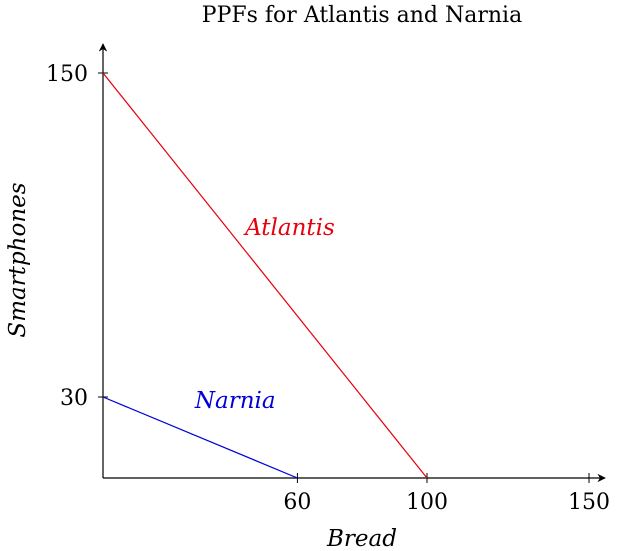 The image size is (634, 551). Describe the element at coordinates (235, 401) in the screenshot. I see `series-label-narnia: Narnia` at that location.